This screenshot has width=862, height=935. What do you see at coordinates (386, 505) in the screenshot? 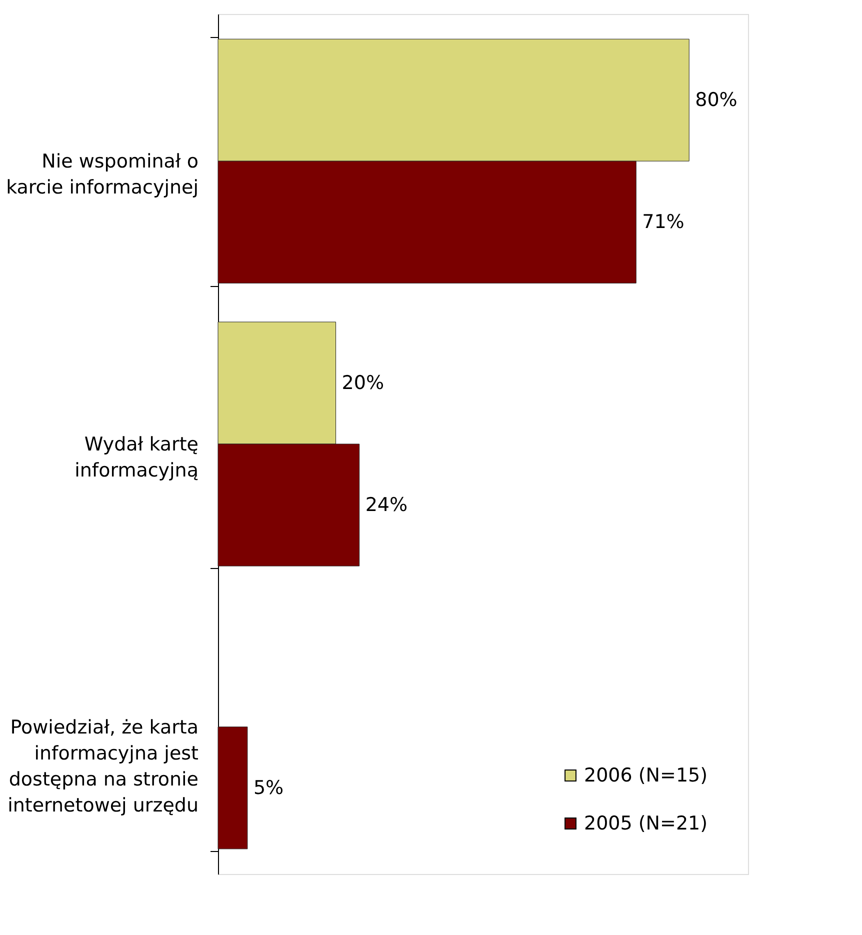
I see `data-label: 24%` at bounding box center [386, 505].